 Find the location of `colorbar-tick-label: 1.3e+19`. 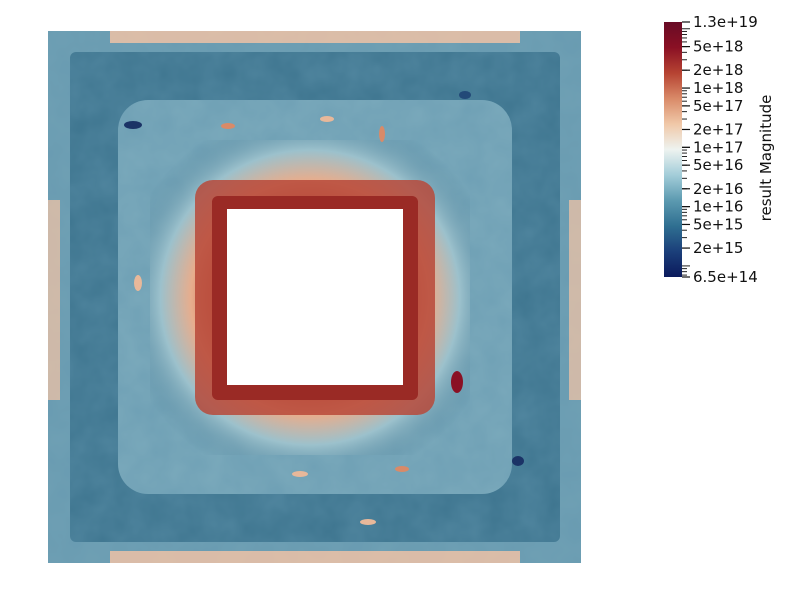

colorbar-tick-label: 1.3e+19 is located at coordinates (725, 22).